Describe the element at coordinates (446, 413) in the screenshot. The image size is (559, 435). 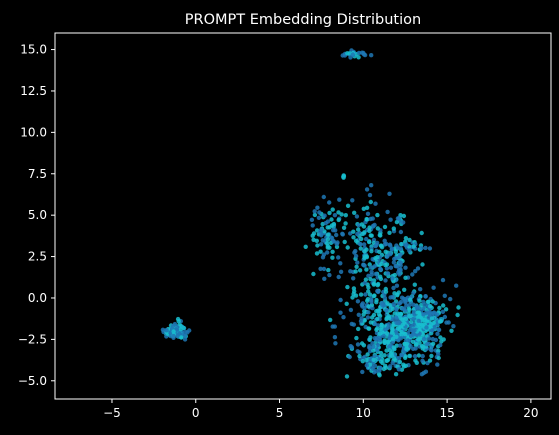
I see `x-tick-label: 15` at that location.